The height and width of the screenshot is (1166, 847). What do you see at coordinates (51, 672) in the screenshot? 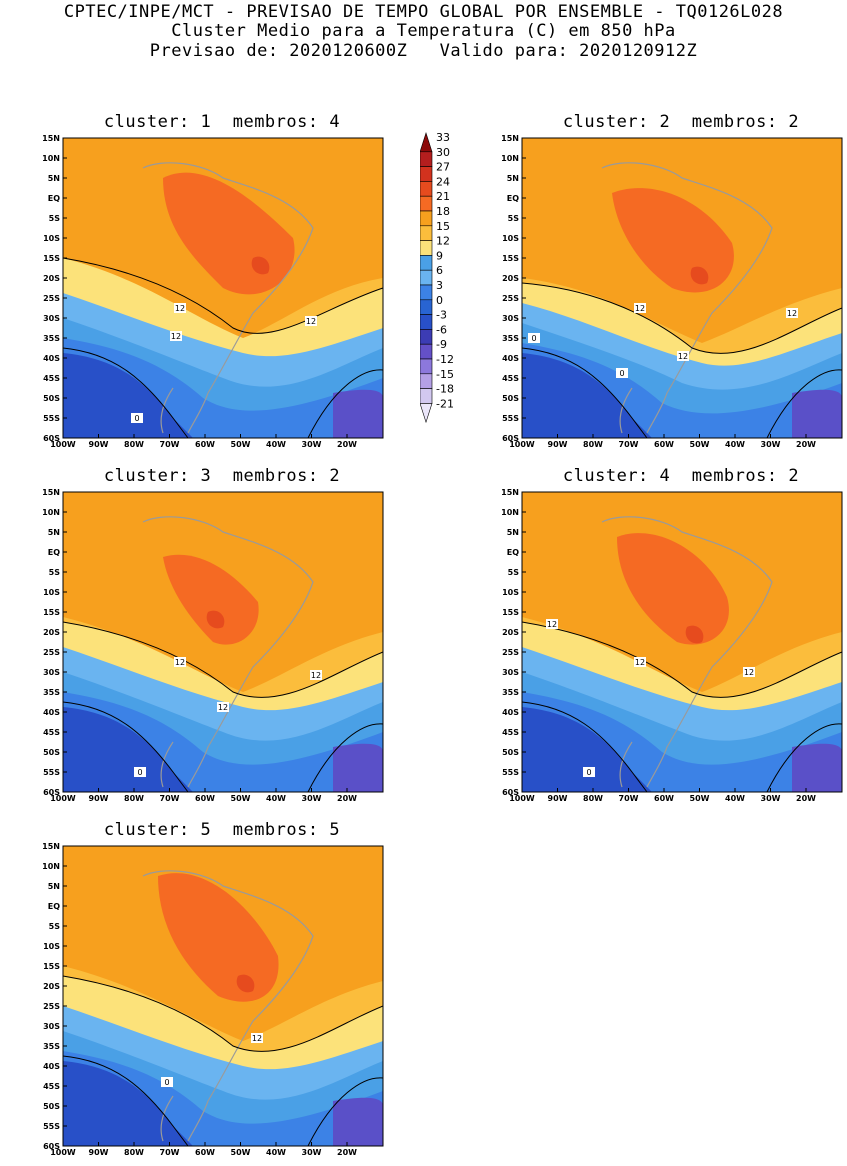
I see `lat-tick-label: 30S` at bounding box center [51, 672].